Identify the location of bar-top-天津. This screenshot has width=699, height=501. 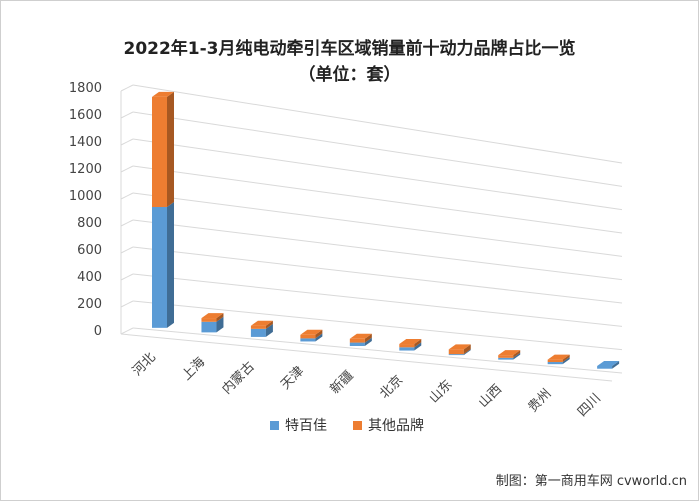
(311, 332).